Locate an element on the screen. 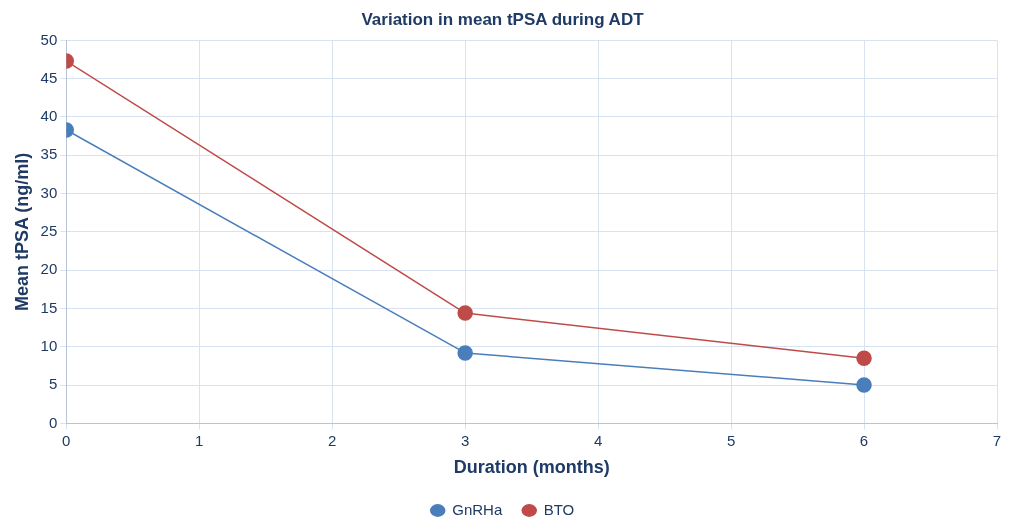  y-tick-label: 10 is located at coordinates (49, 345).